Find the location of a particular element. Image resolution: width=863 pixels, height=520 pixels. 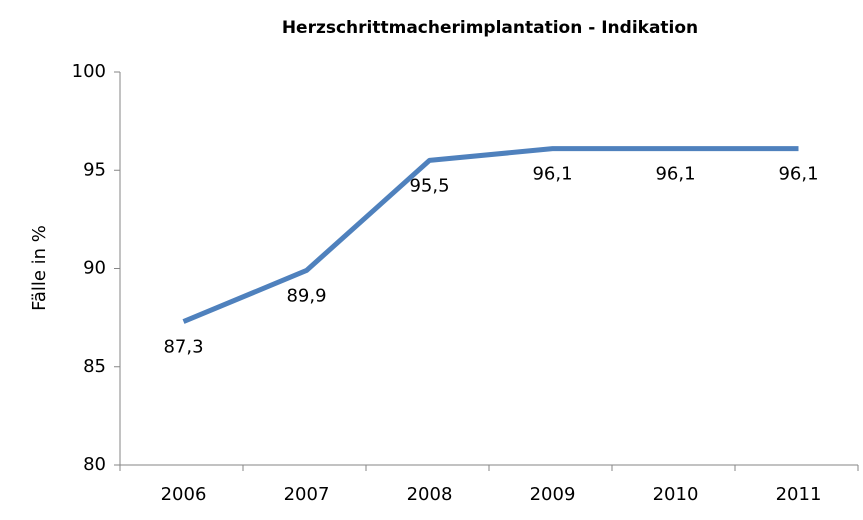

x-tick-label: 2010 is located at coordinates (676, 494).